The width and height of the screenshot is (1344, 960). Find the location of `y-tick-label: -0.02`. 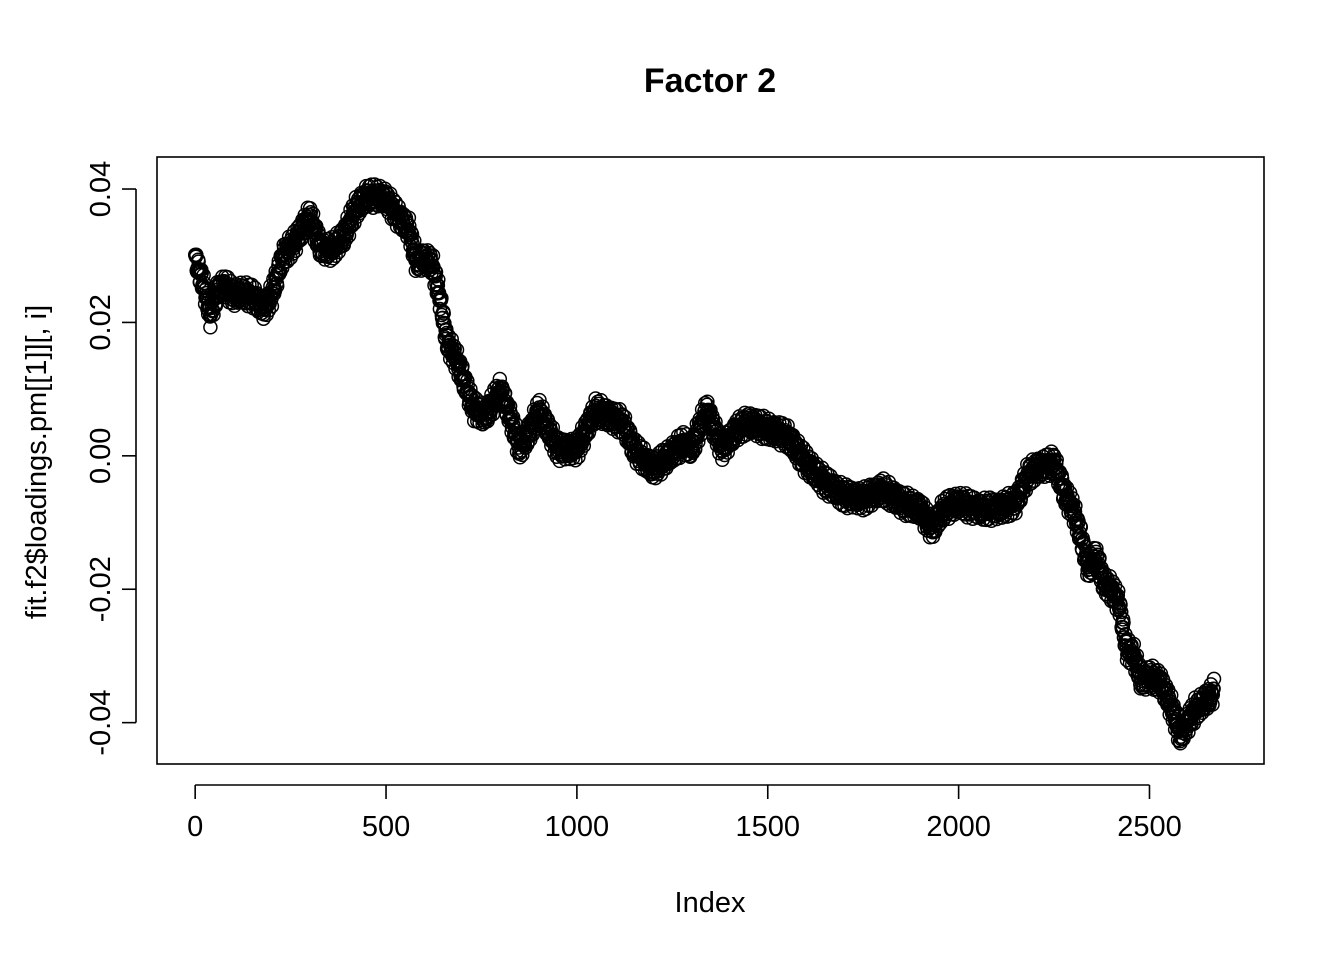

y-tick-label: -0.02 is located at coordinates (101, 589).